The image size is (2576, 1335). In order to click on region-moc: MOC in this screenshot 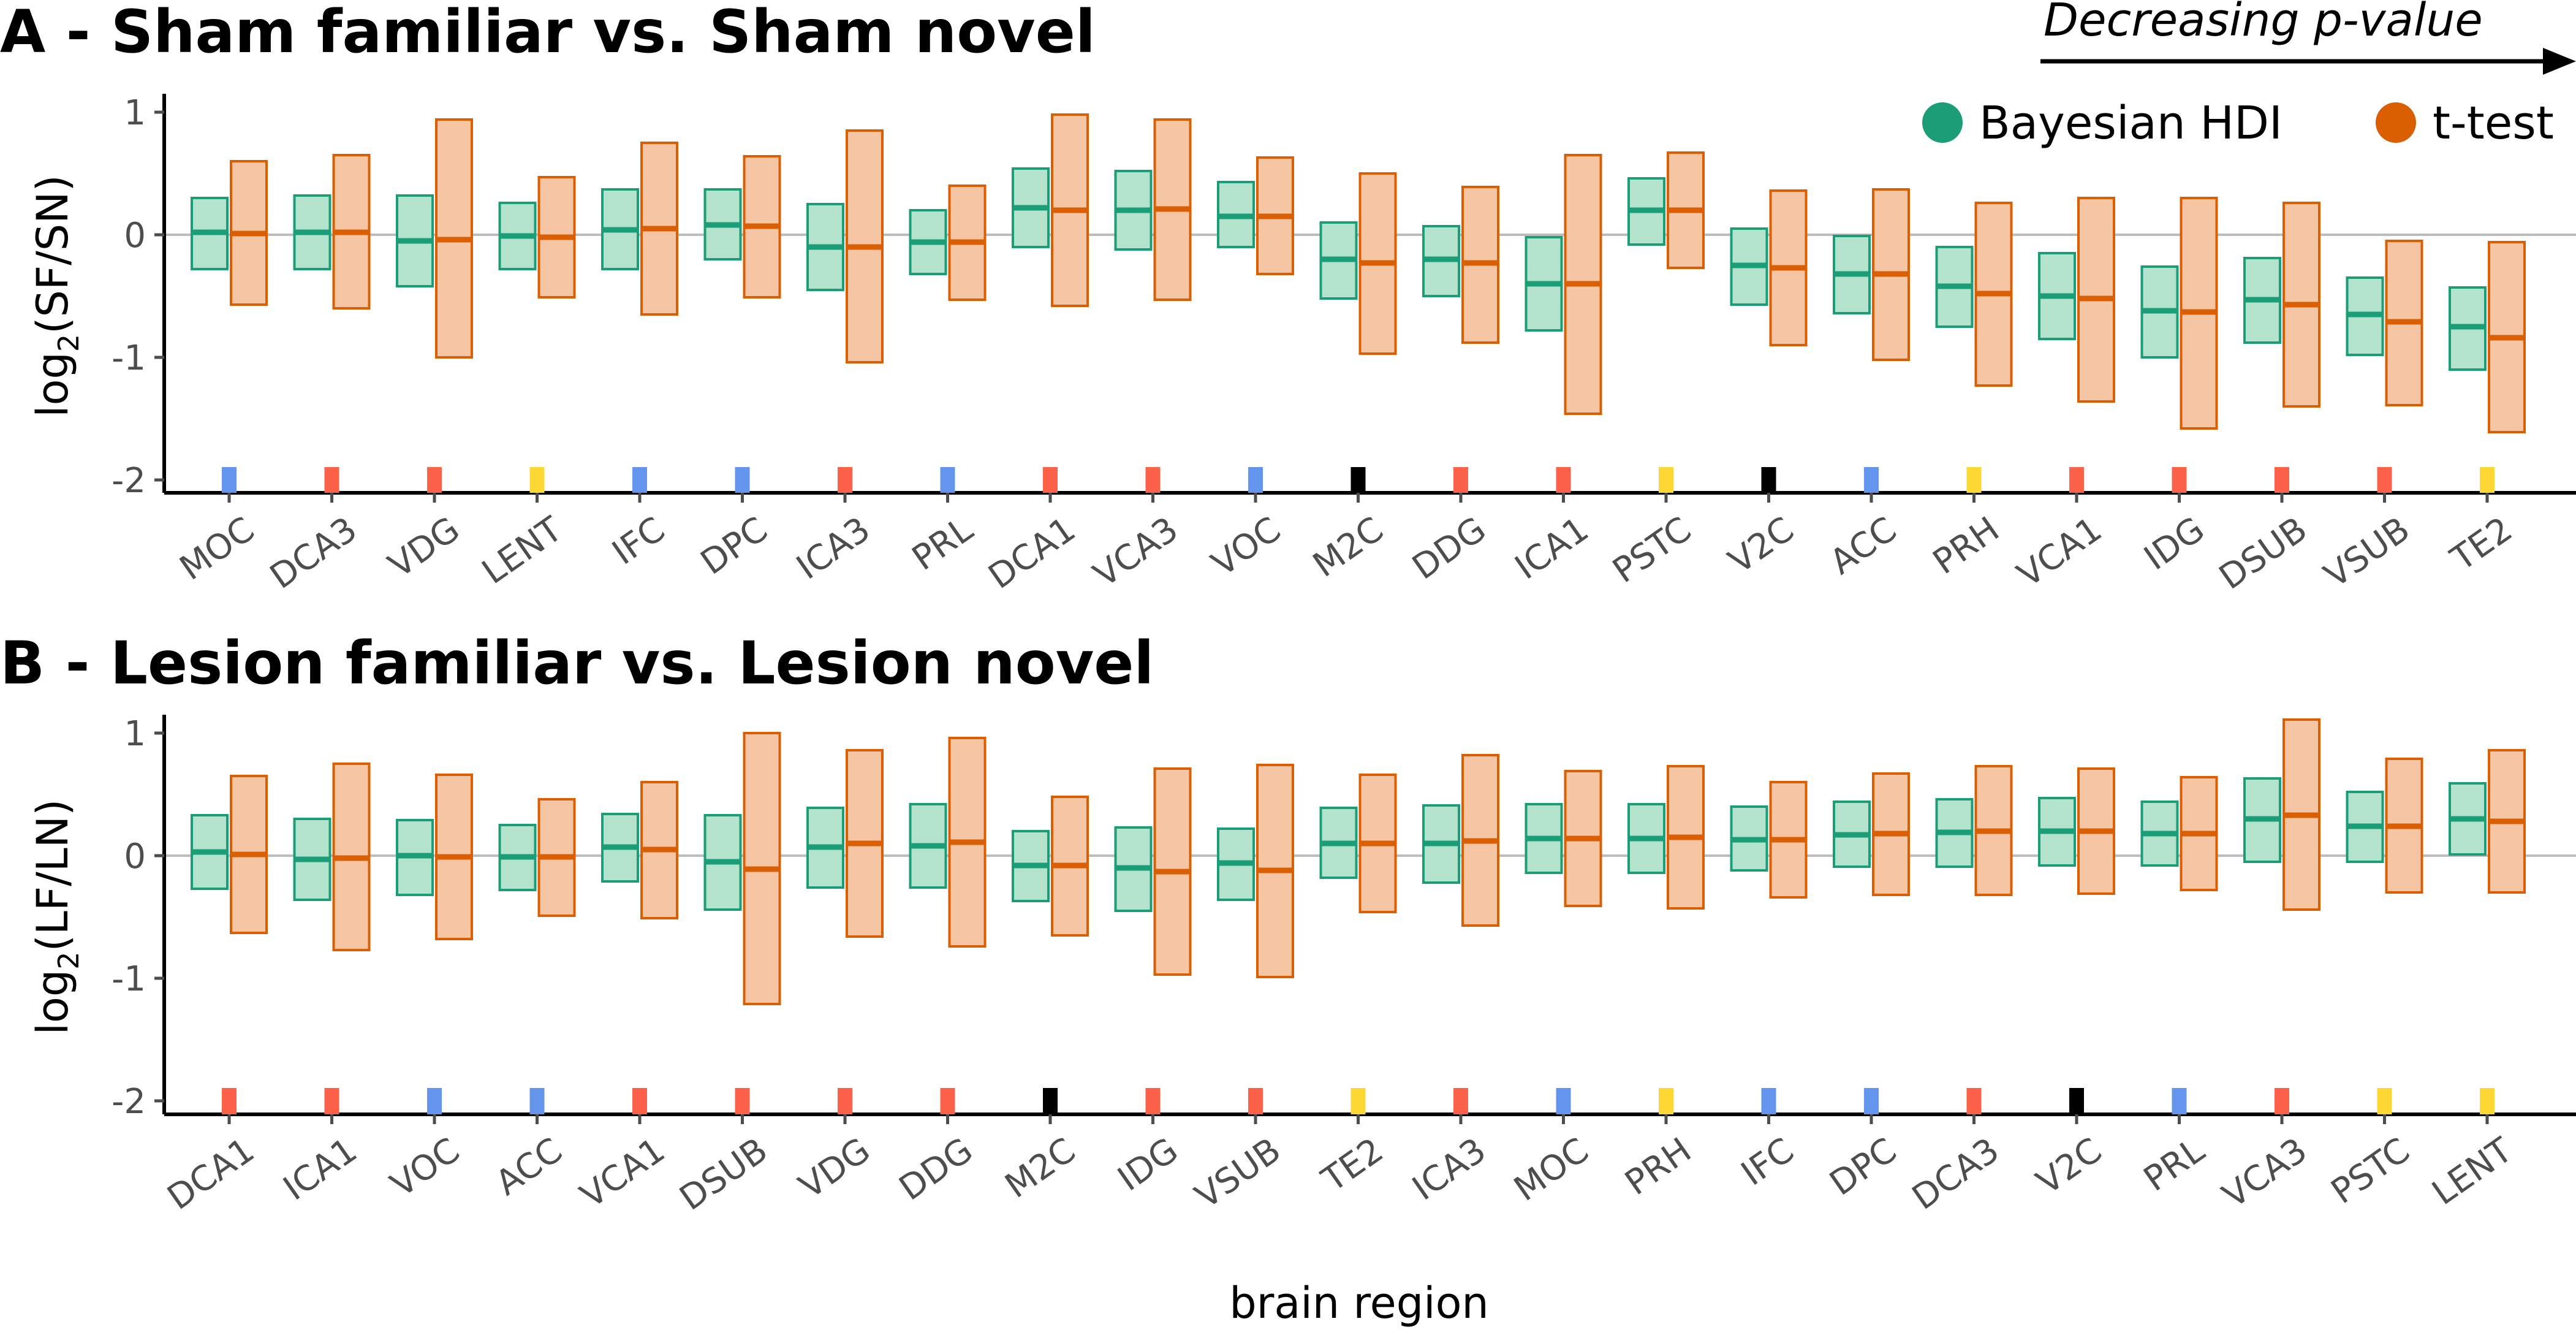, I will do `click(1554, 990)`.